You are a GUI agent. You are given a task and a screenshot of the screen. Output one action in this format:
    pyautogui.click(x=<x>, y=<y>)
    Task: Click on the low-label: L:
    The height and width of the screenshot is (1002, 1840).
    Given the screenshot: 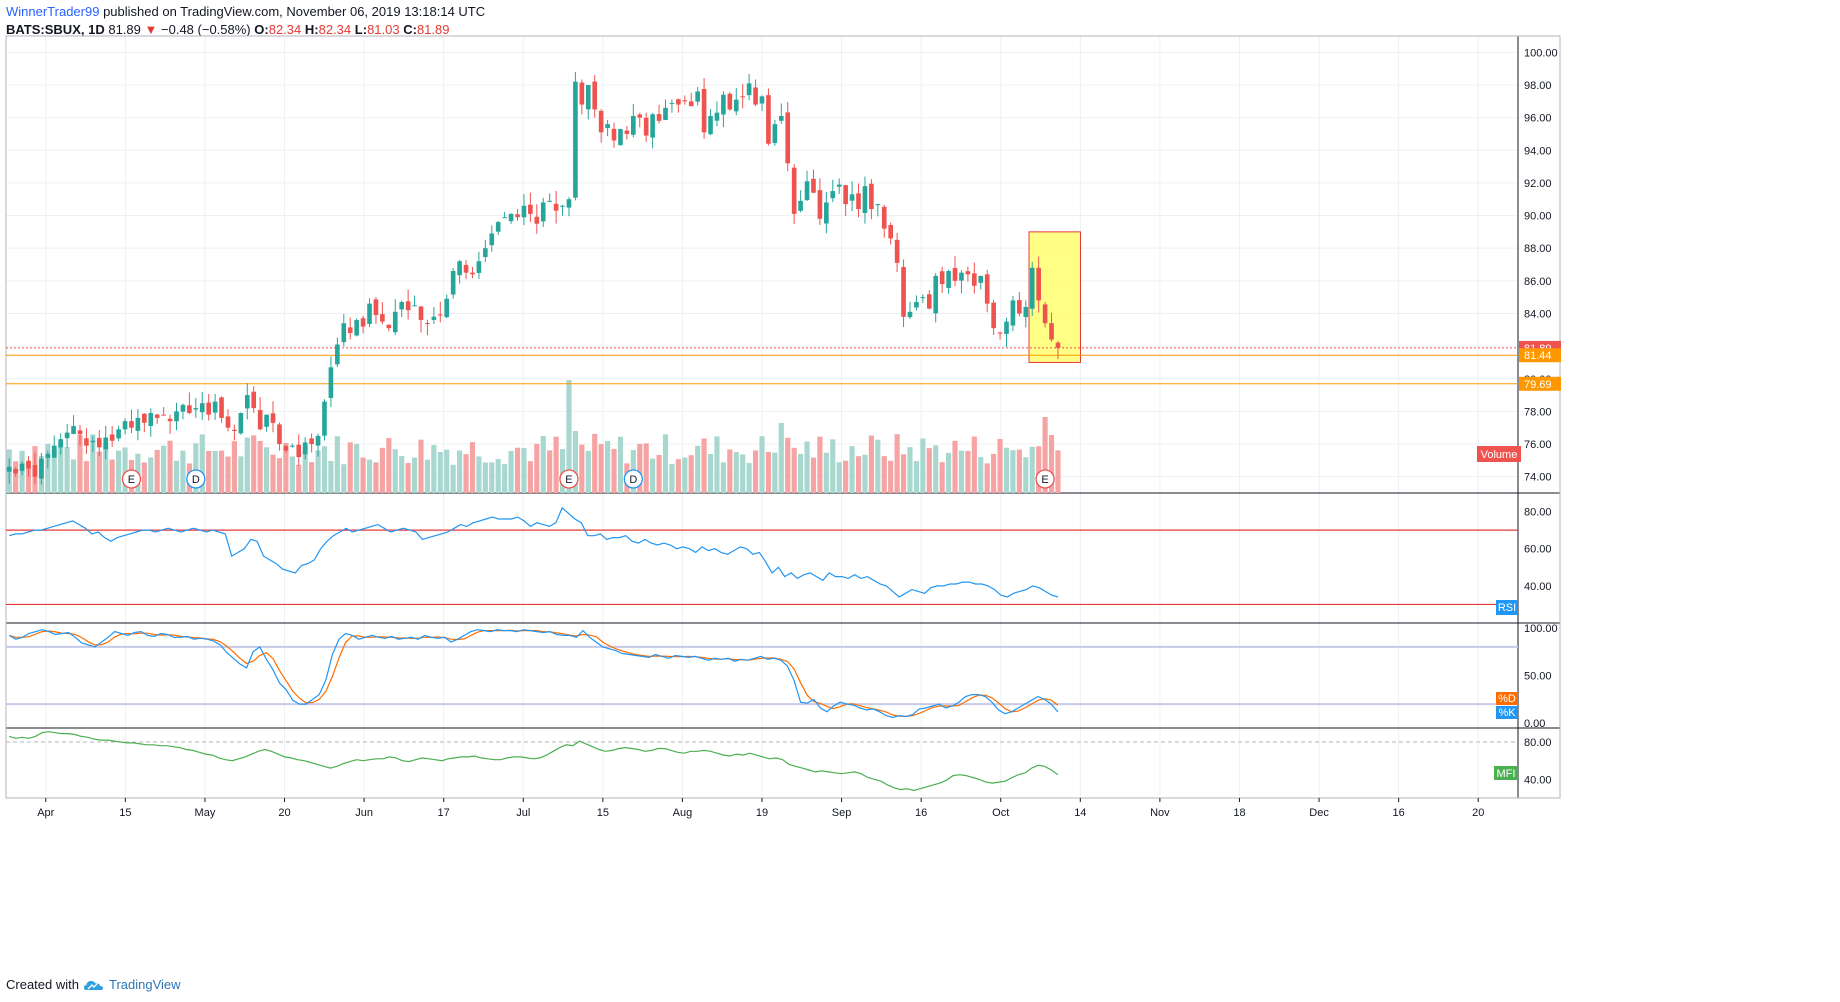 What is the action you would take?
    pyautogui.click(x=361, y=29)
    